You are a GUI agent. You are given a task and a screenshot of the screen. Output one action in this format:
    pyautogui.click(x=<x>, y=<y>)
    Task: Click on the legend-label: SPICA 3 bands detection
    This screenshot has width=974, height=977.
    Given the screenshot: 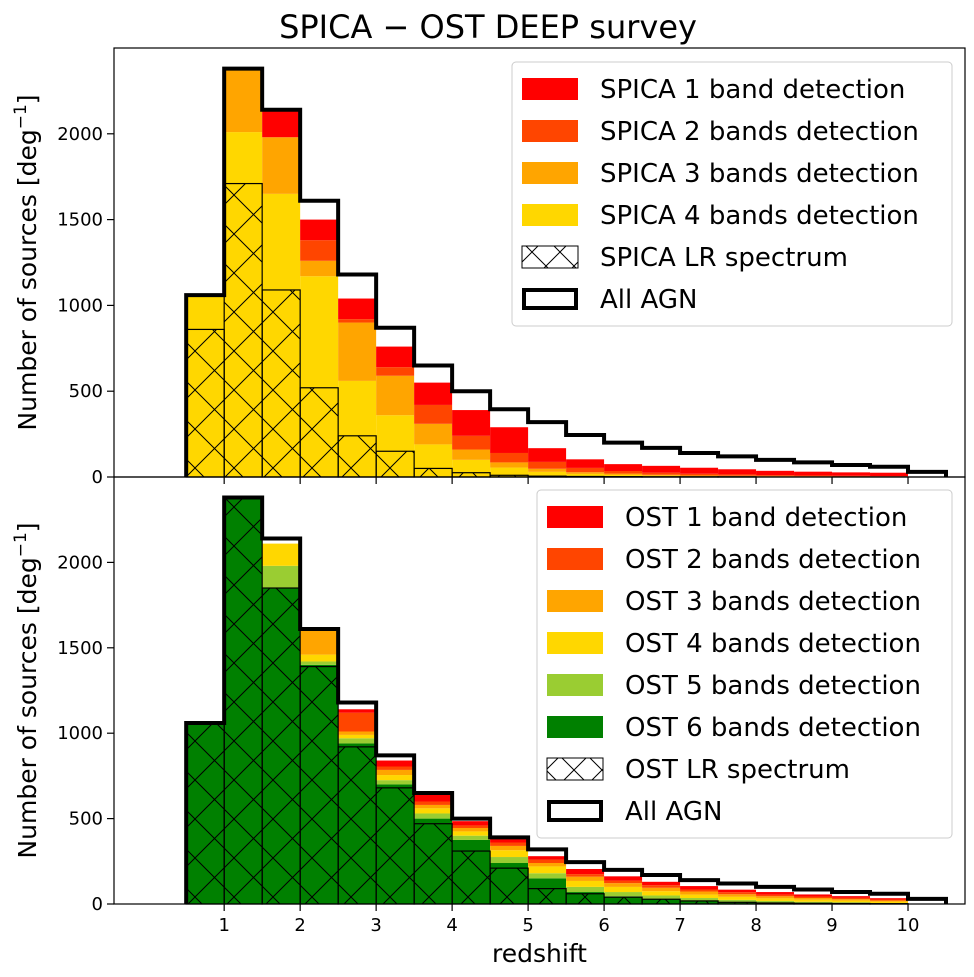 What is the action you would take?
    pyautogui.click(x=759, y=174)
    